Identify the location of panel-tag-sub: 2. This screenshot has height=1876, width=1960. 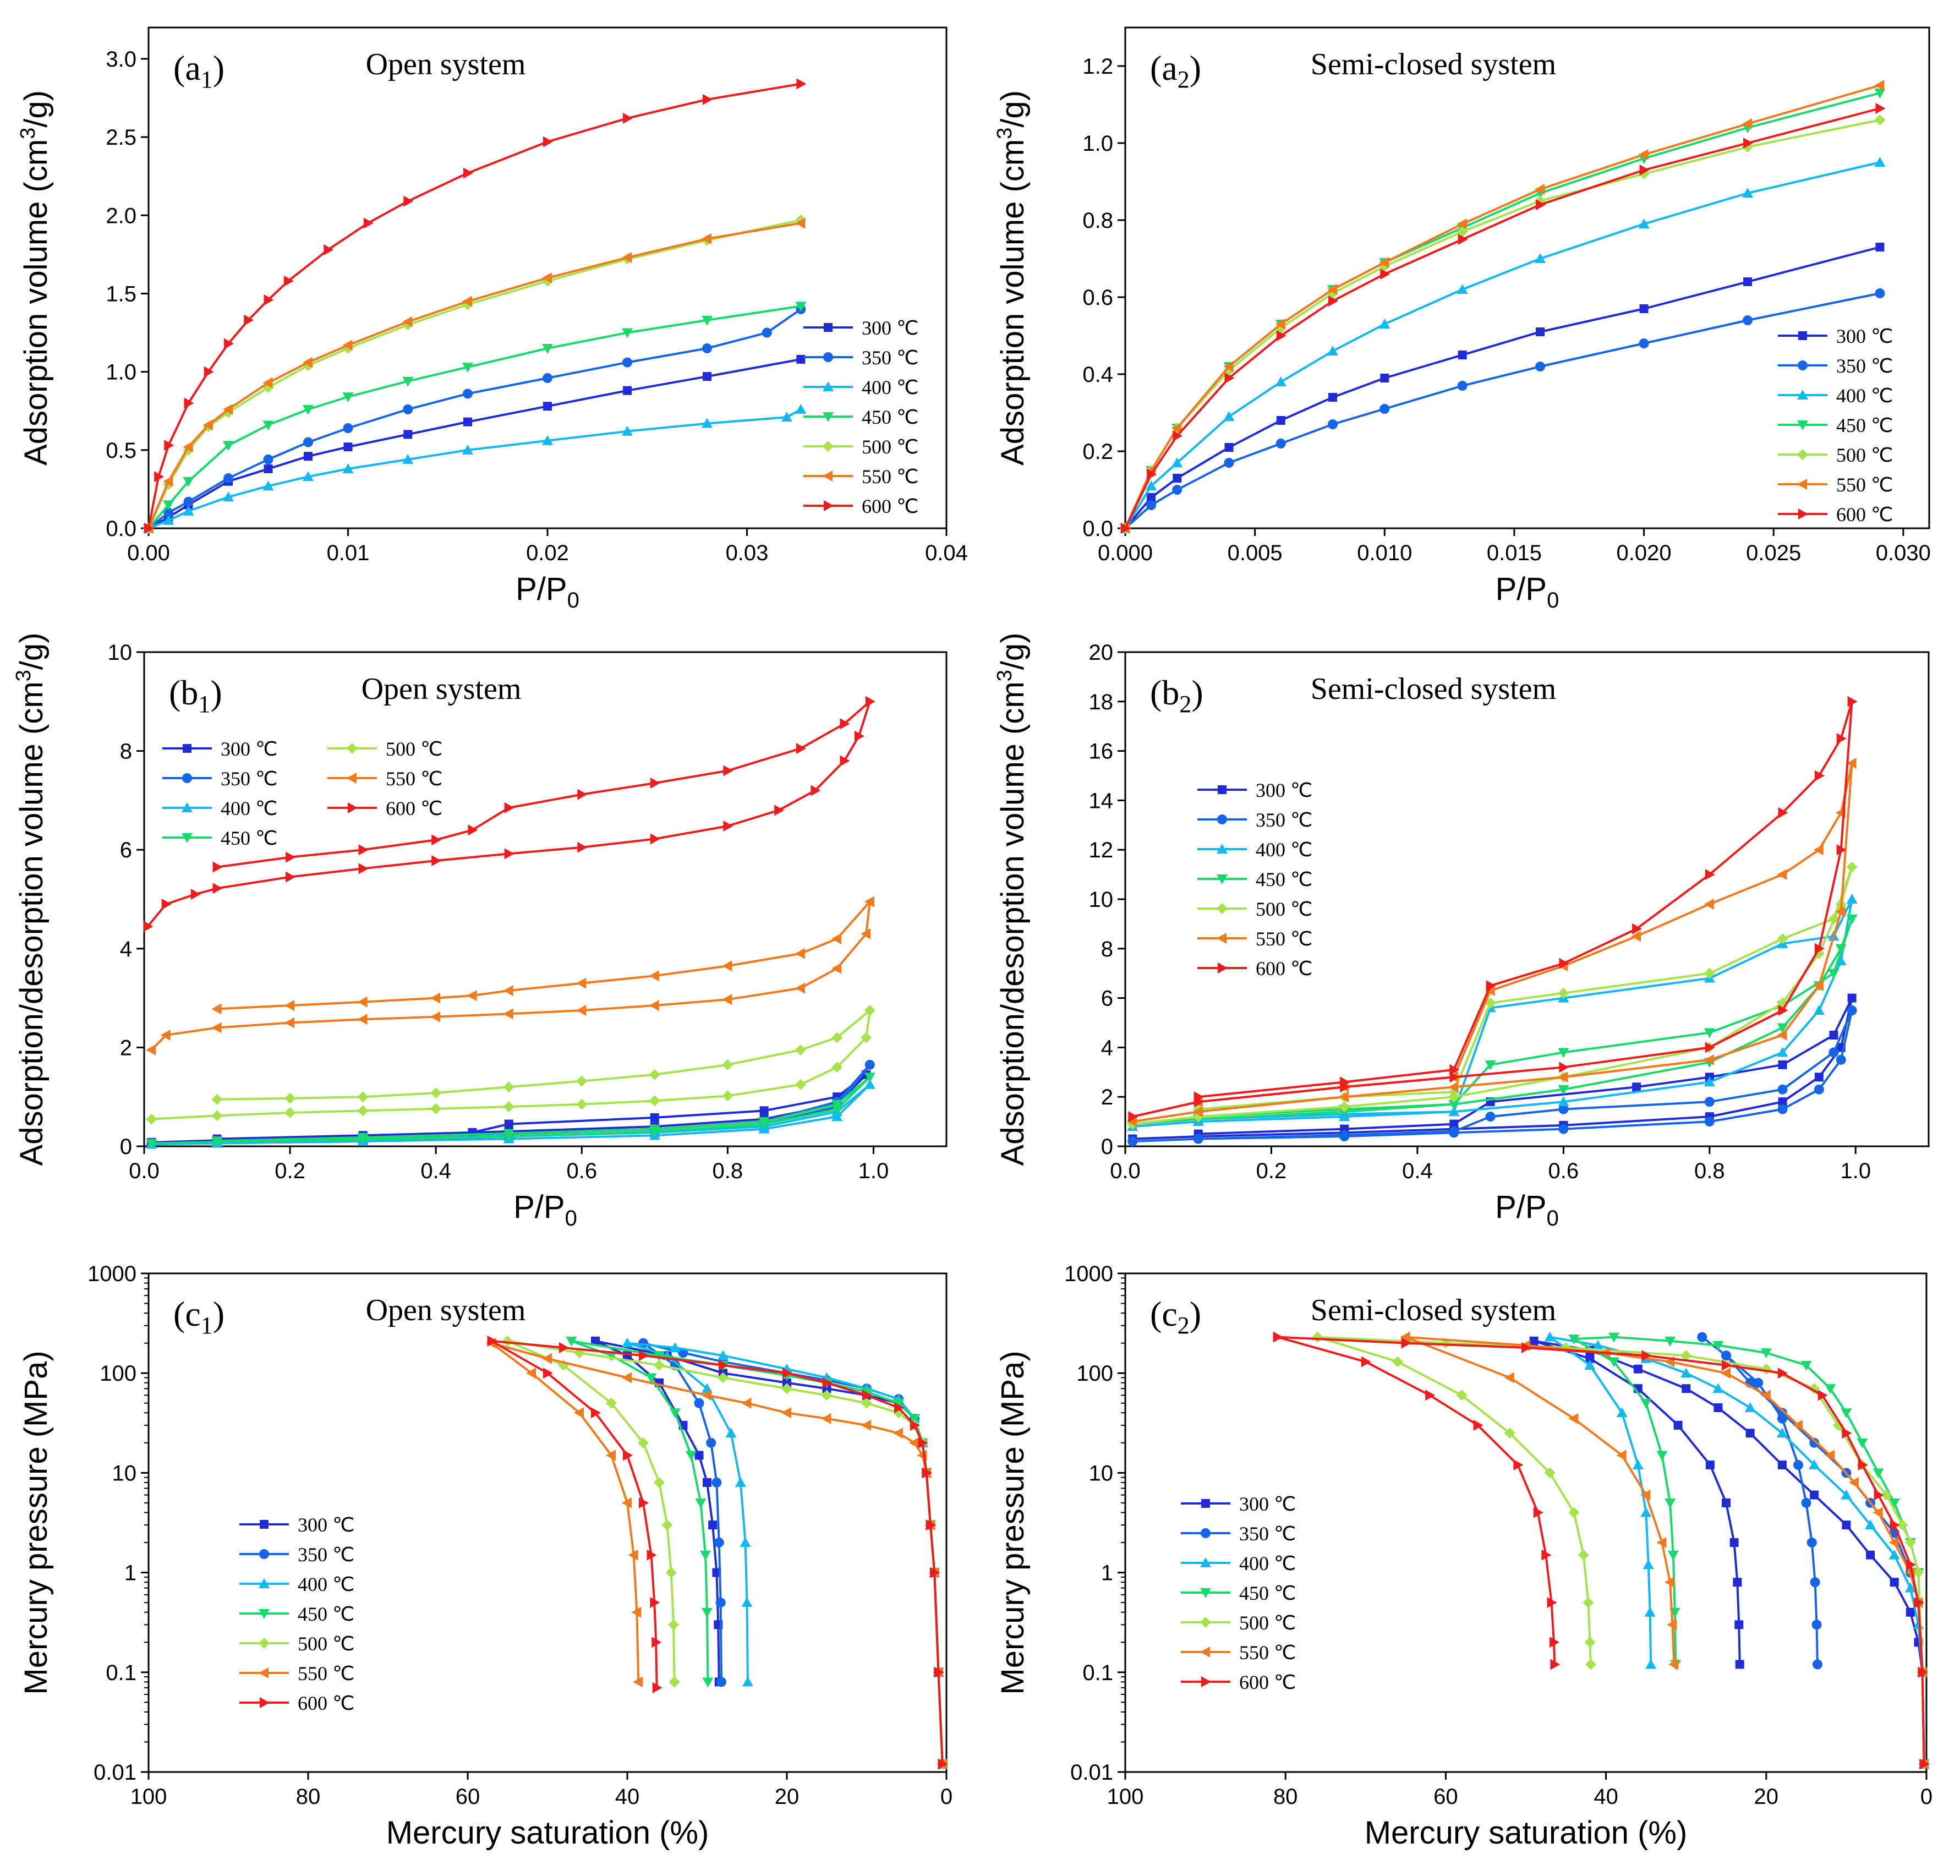
(1184, 79).